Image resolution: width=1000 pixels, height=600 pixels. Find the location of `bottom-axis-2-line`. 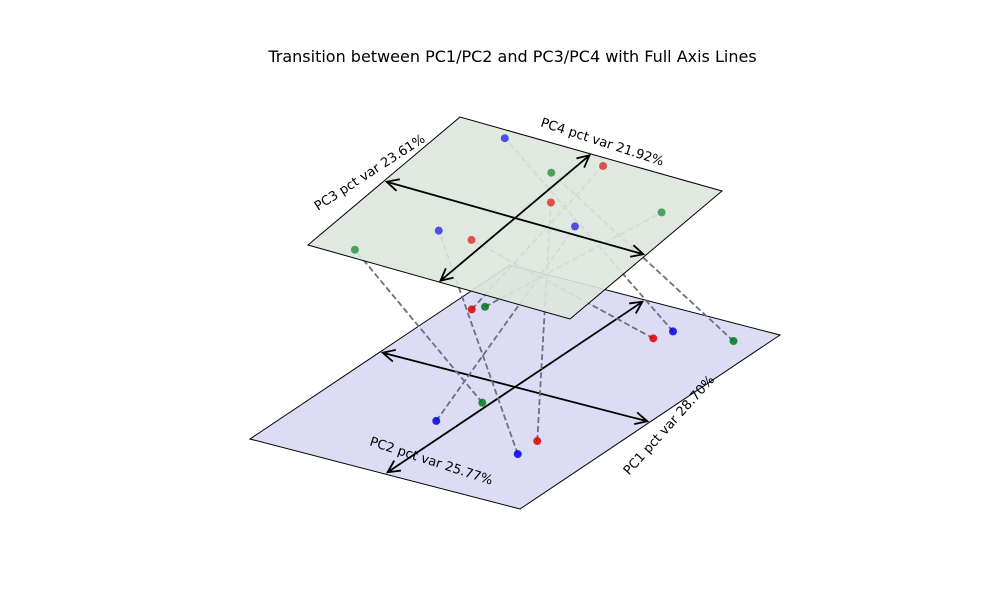

bottom-axis-2-line is located at coordinates (515, 387).